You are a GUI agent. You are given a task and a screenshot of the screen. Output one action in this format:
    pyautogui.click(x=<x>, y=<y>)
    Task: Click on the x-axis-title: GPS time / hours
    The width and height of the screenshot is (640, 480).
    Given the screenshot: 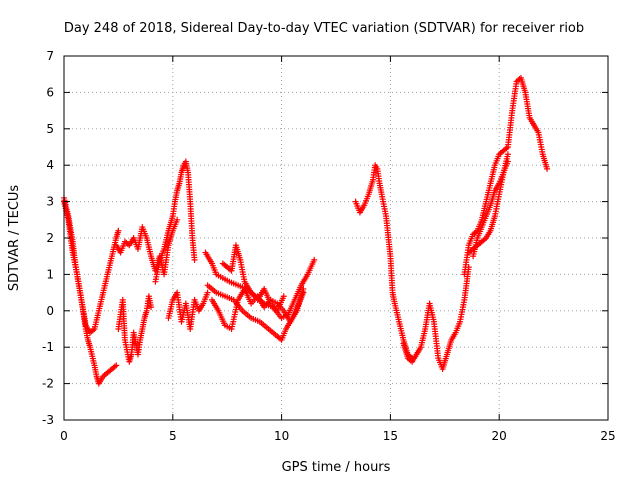 What is the action you would take?
    pyautogui.click(x=336, y=467)
    